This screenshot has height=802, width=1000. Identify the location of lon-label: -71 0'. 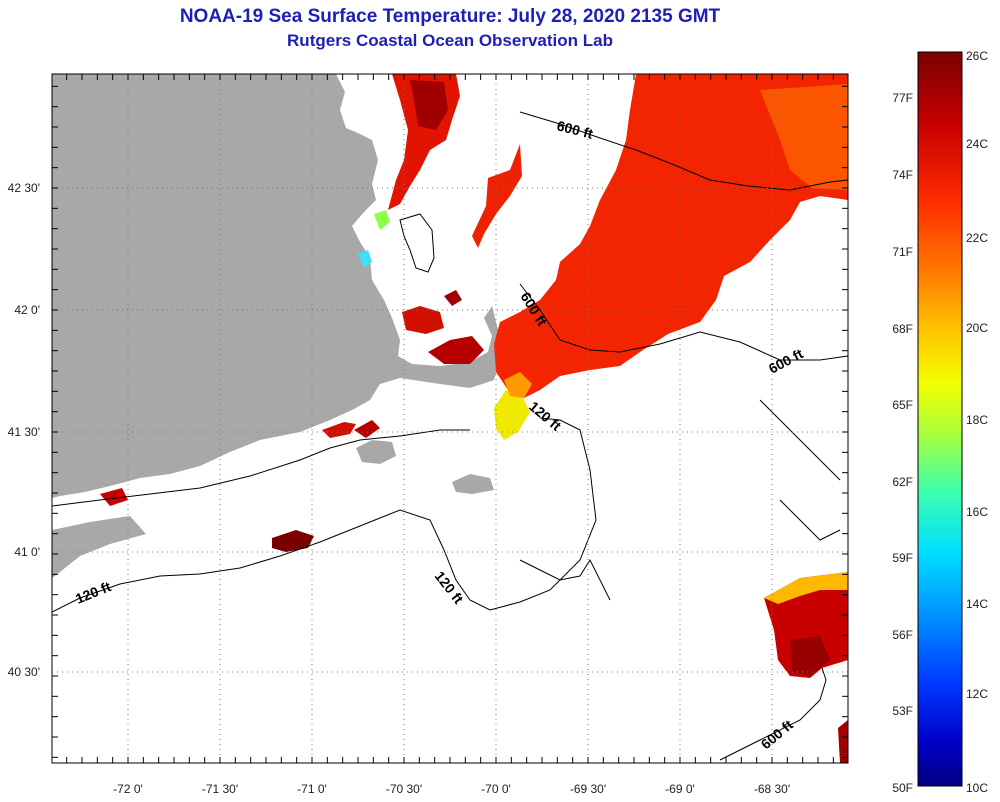
(312, 789).